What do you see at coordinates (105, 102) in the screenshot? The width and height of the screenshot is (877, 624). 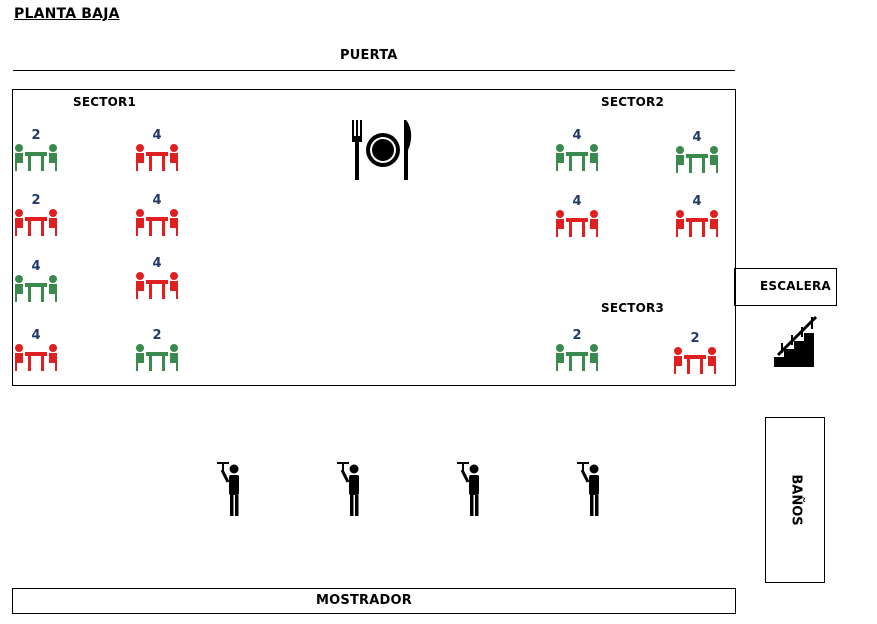 I see `sector1-label: SECTOR1` at bounding box center [105, 102].